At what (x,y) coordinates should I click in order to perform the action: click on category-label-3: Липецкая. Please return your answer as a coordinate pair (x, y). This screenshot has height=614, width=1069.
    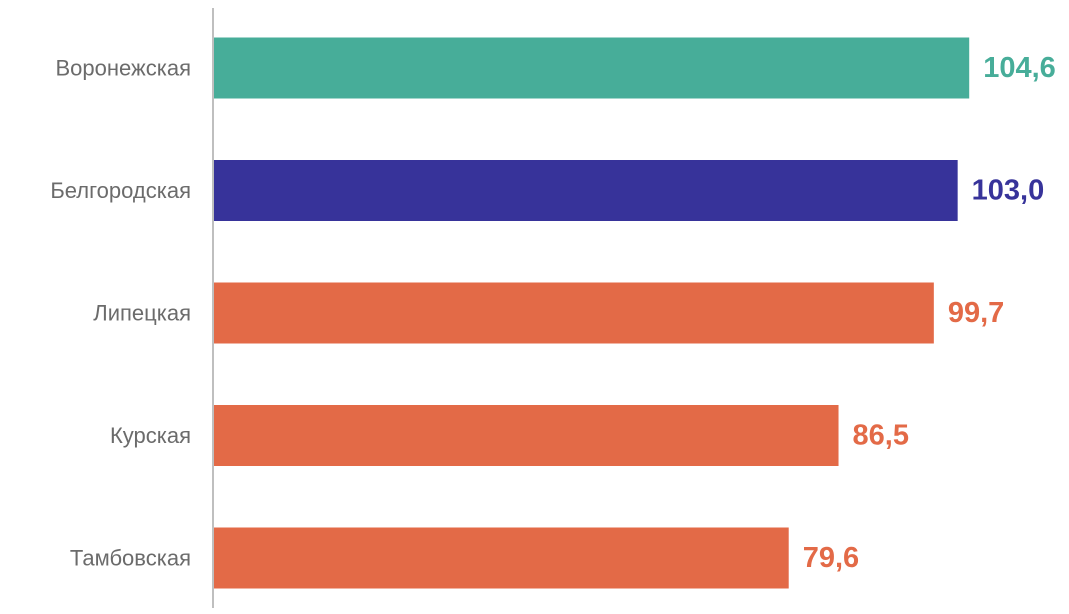
    Looking at the image, I should click on (142, 313).